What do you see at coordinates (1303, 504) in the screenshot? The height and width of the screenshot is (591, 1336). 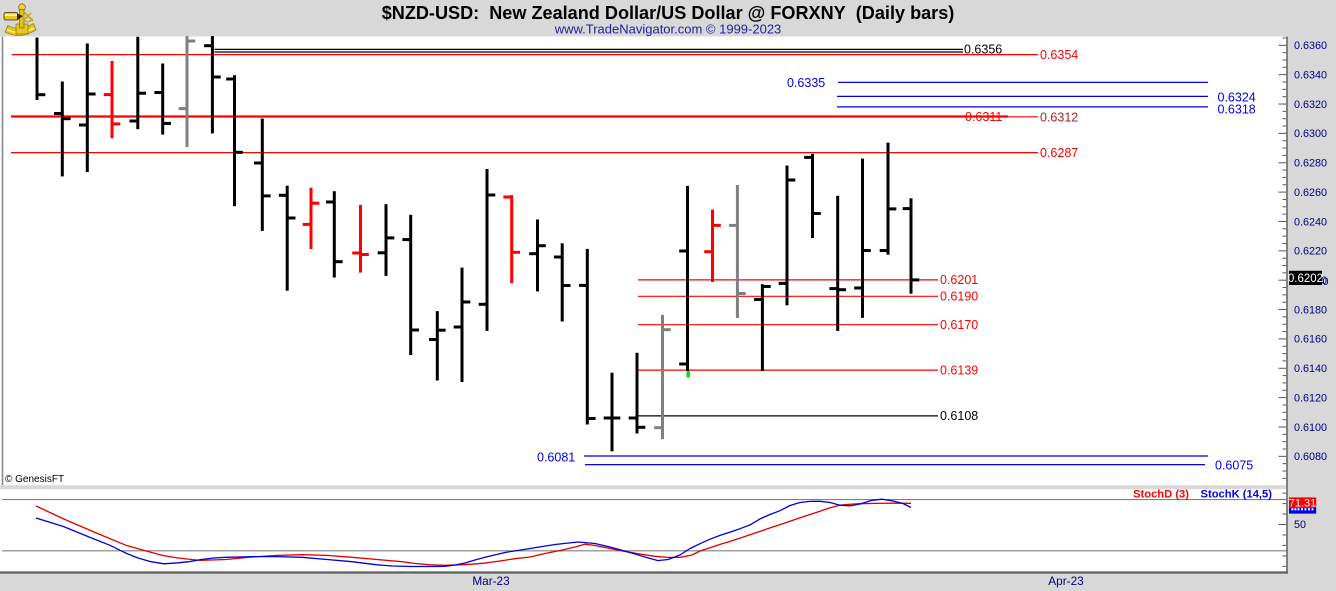 I see `svg-text: 71.31` at bounding box center [1303, 504].